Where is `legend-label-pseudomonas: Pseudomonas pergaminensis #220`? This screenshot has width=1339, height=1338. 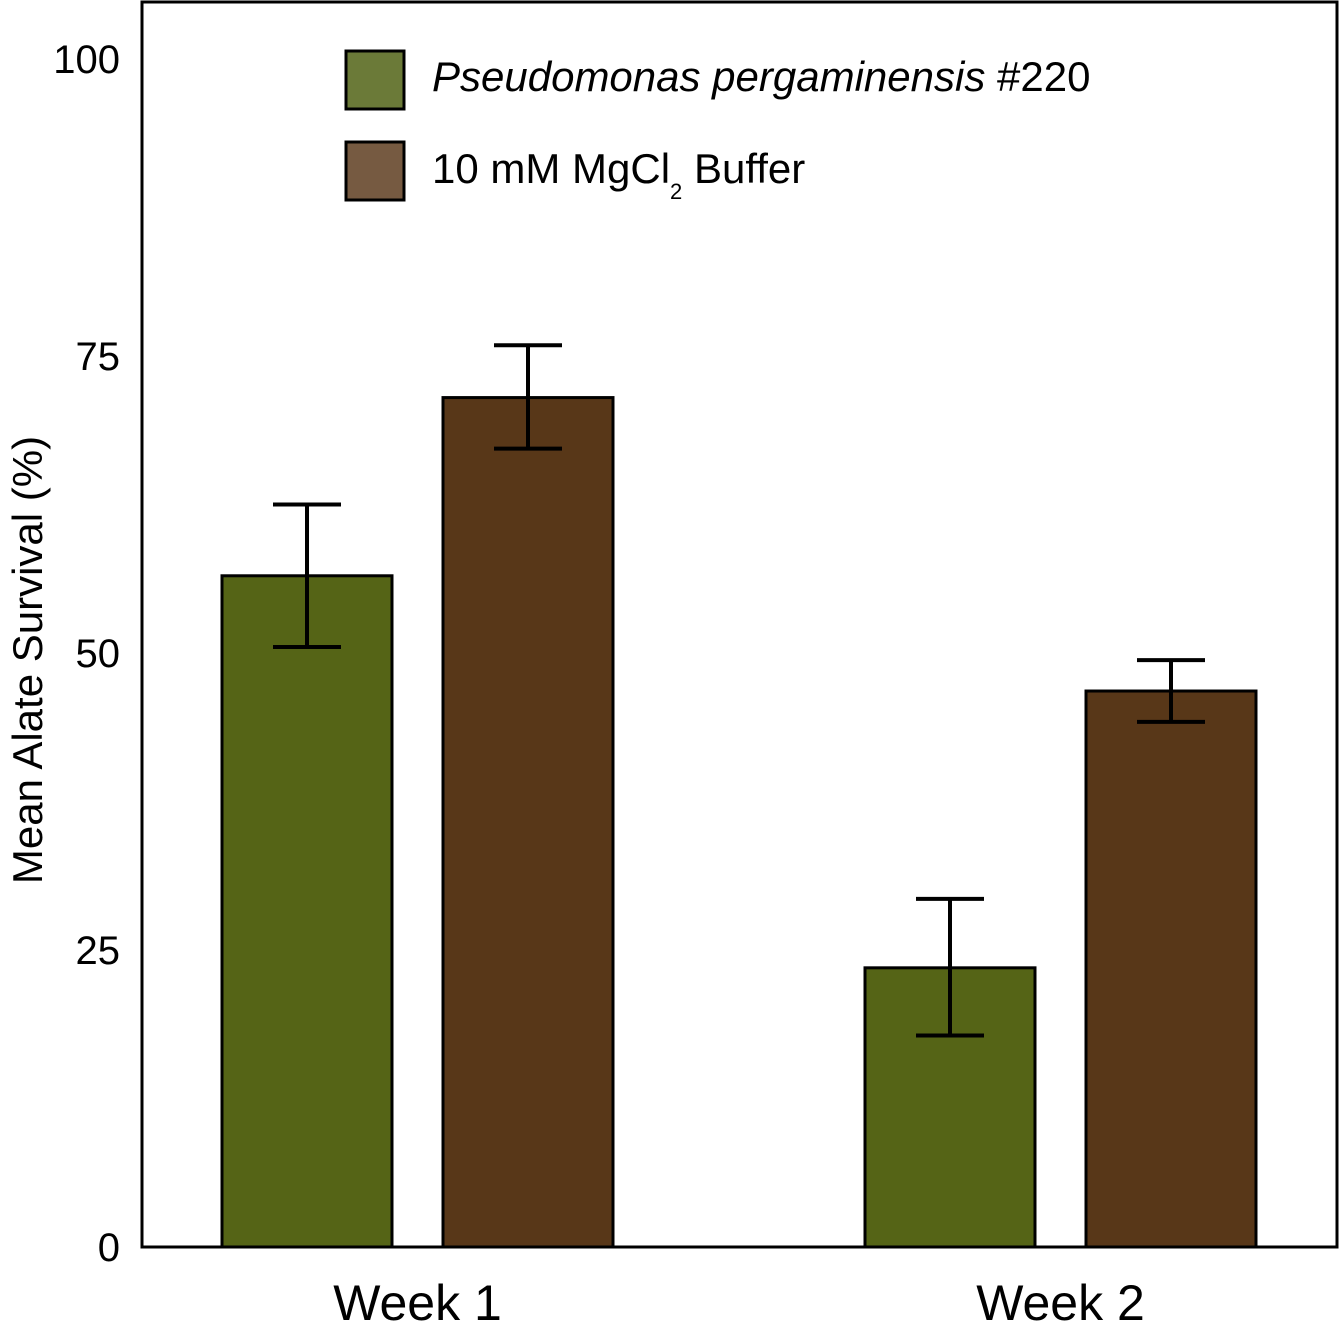
legend-label-pseudomonas: Pseudomonas pergaminensis #220 is located at coordinates (761, 76).